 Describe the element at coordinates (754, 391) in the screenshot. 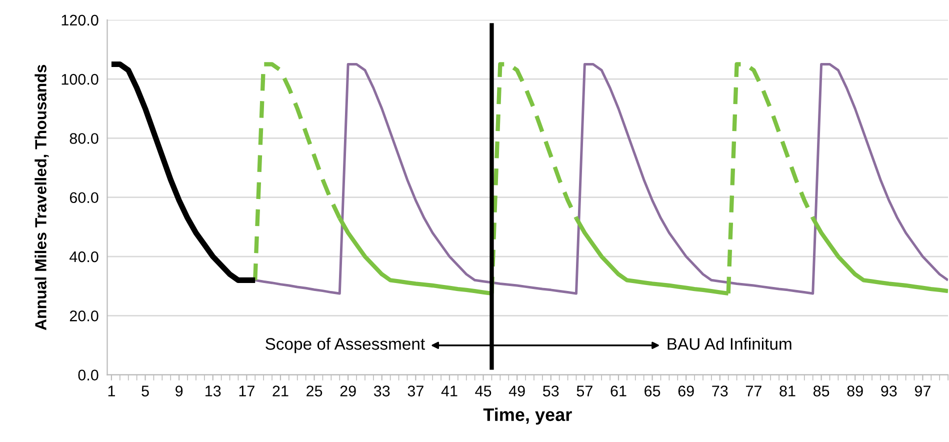

I see `x-tick-label: 77` at that location.